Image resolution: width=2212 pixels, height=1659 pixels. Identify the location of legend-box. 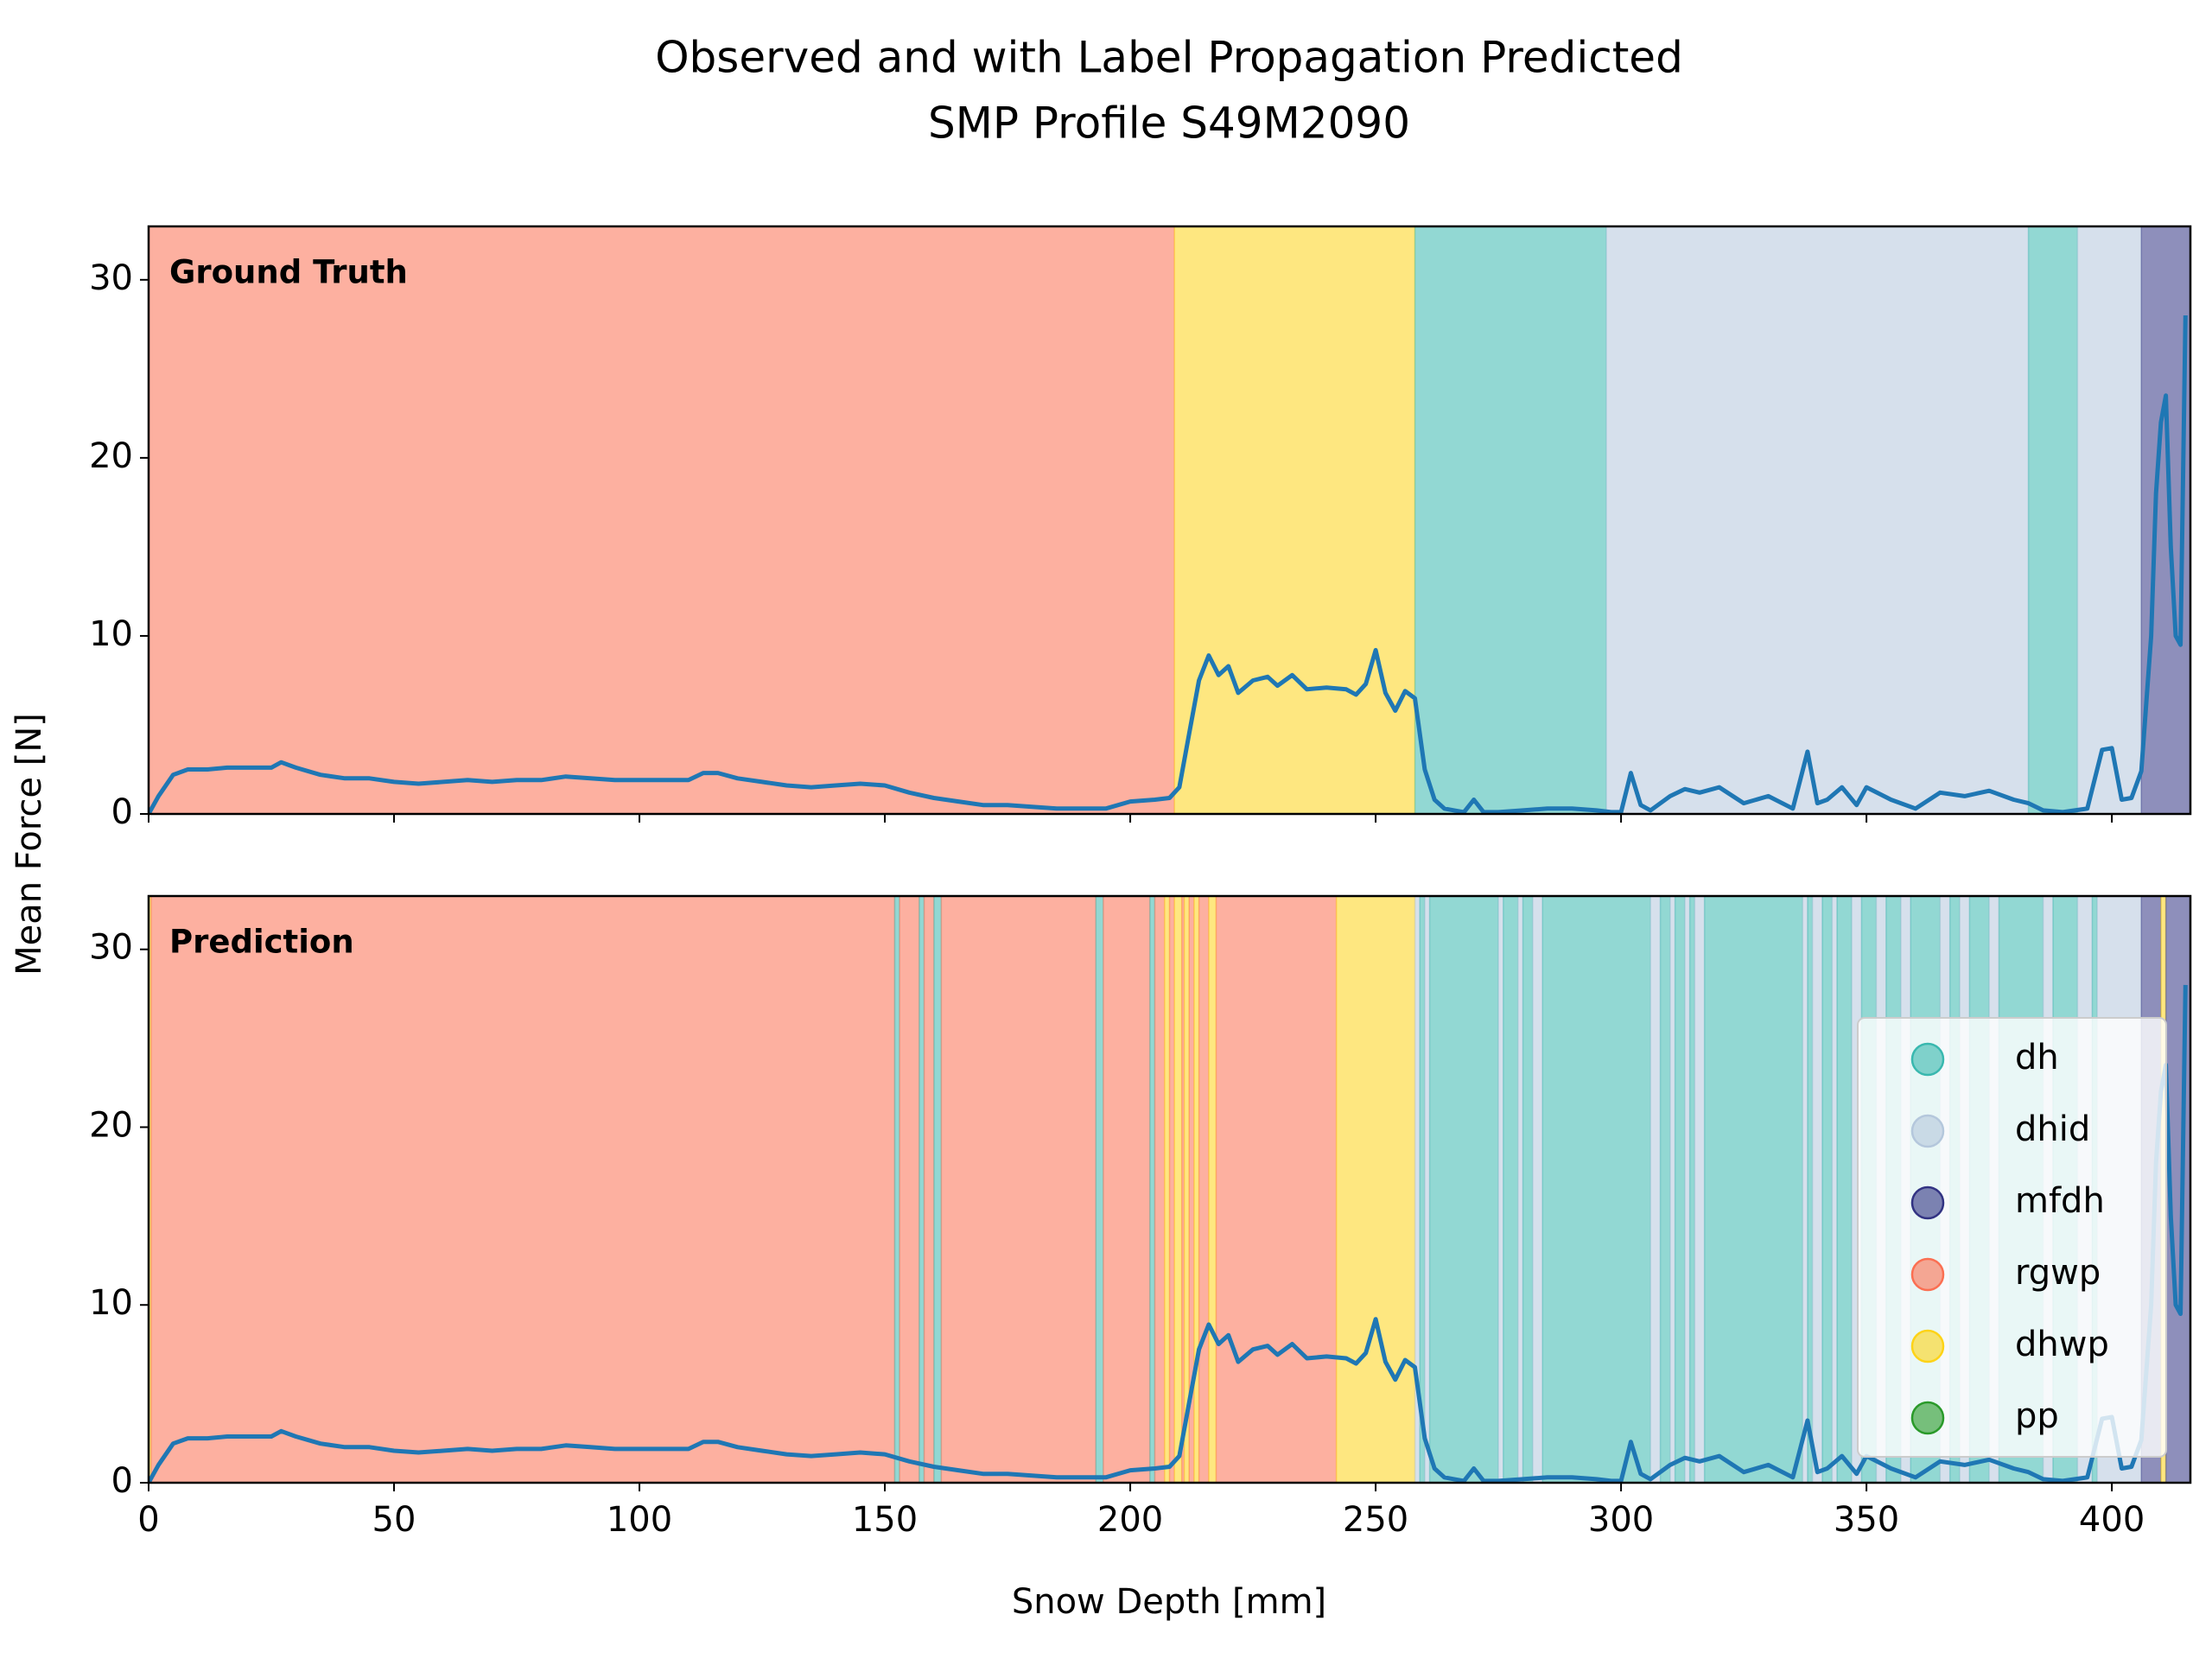
(2012, 1237).